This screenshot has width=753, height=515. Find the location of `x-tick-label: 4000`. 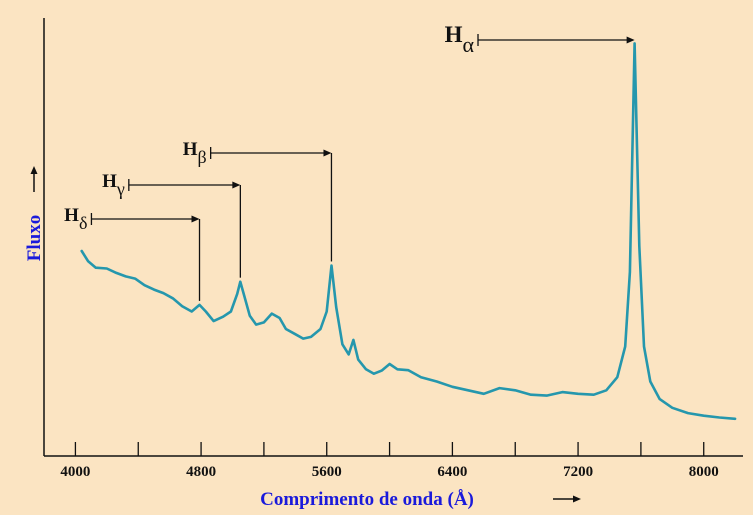

x-tick-label: 4000 is located at coordinates (75, 472).